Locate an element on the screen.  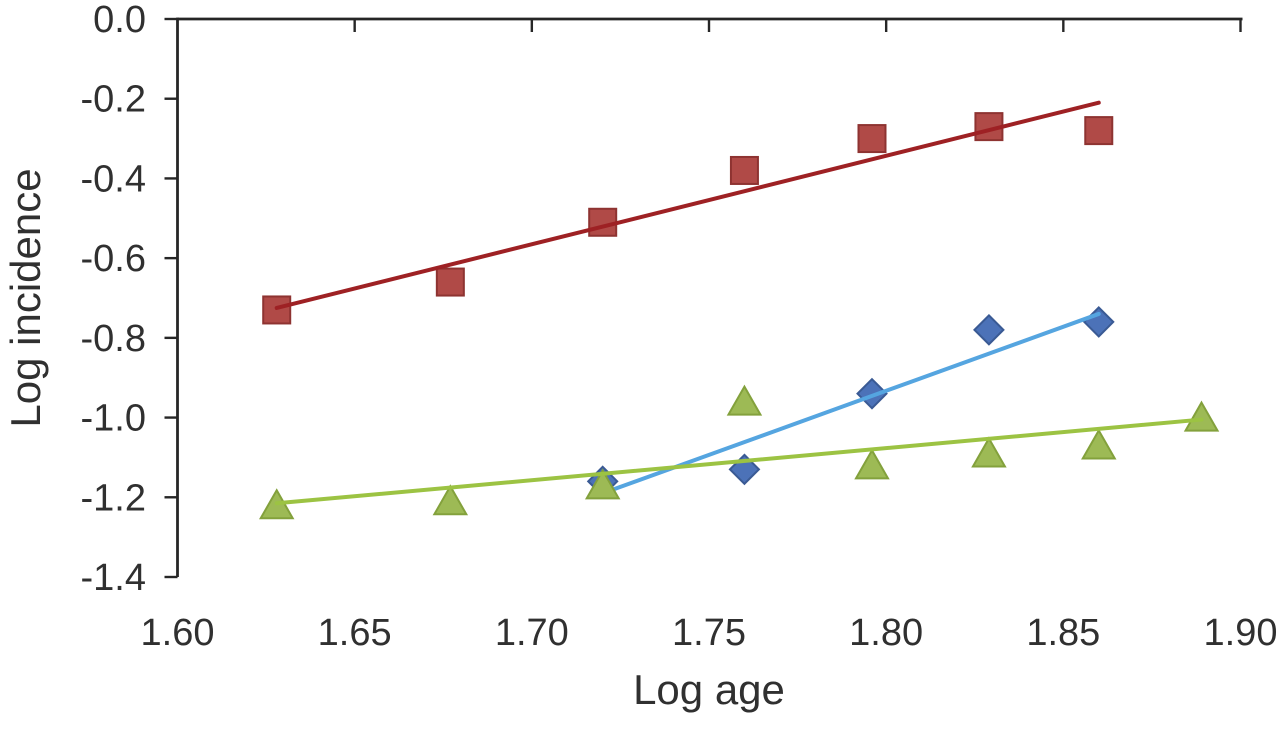
x-tick-label: 1.80 is located at coordinates (886, 633).